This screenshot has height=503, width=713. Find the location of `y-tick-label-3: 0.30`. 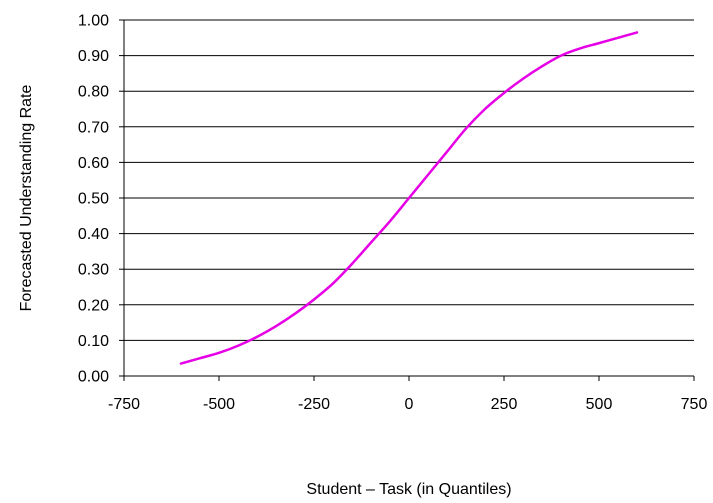

y-tick-label-3: 0.30 is located at coordinates (93, 270).